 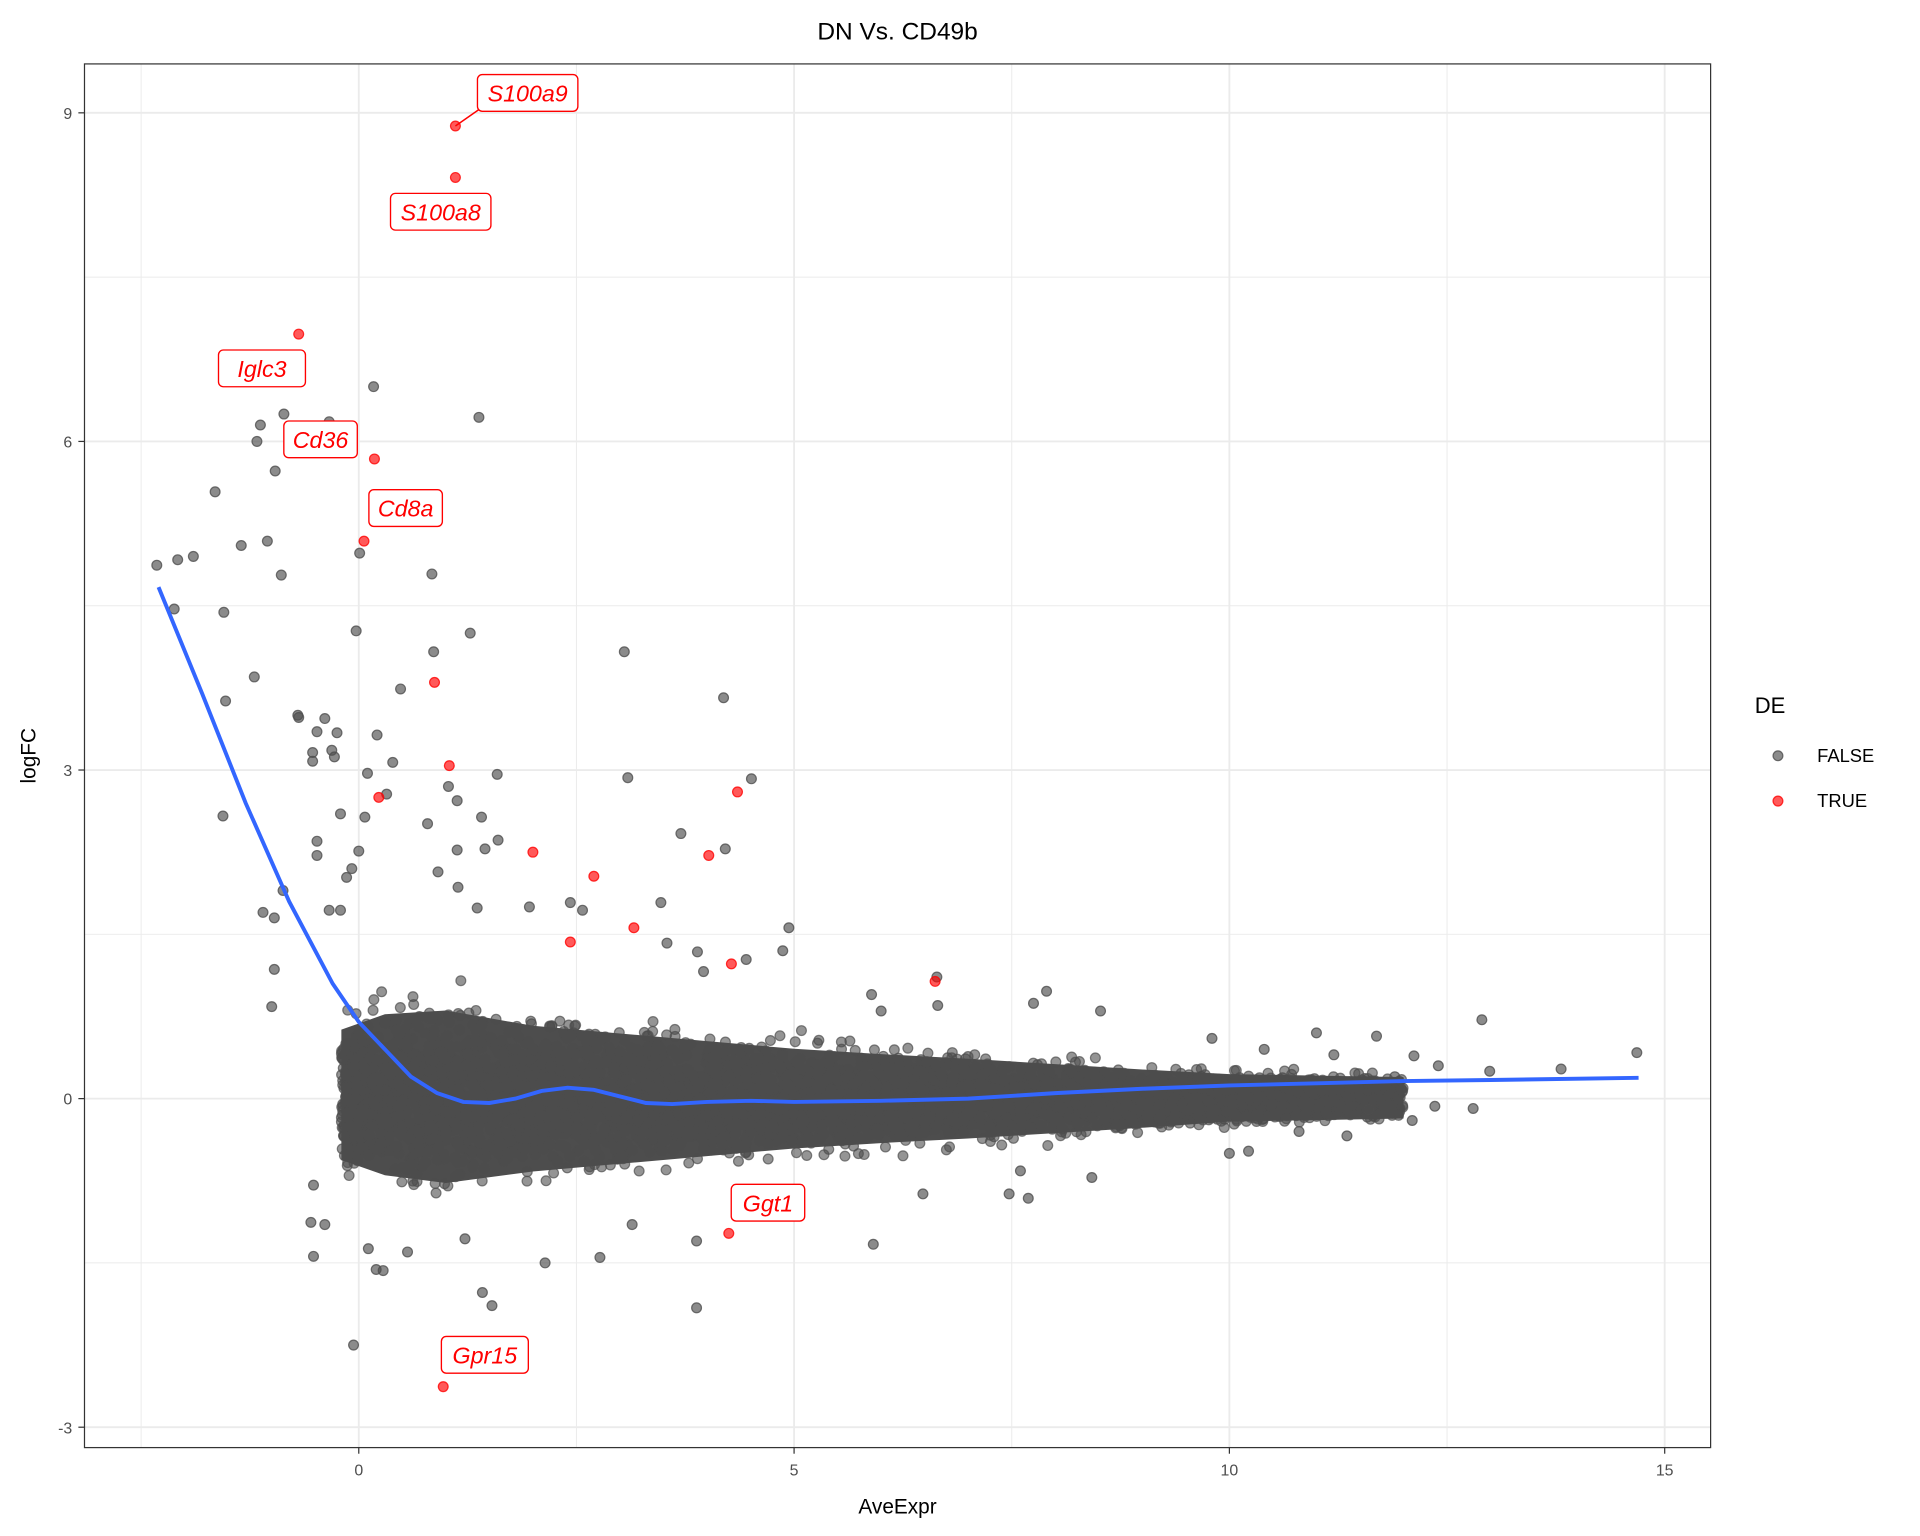 I want to click on gene-label: S100a8, so click(x=440, y=211).